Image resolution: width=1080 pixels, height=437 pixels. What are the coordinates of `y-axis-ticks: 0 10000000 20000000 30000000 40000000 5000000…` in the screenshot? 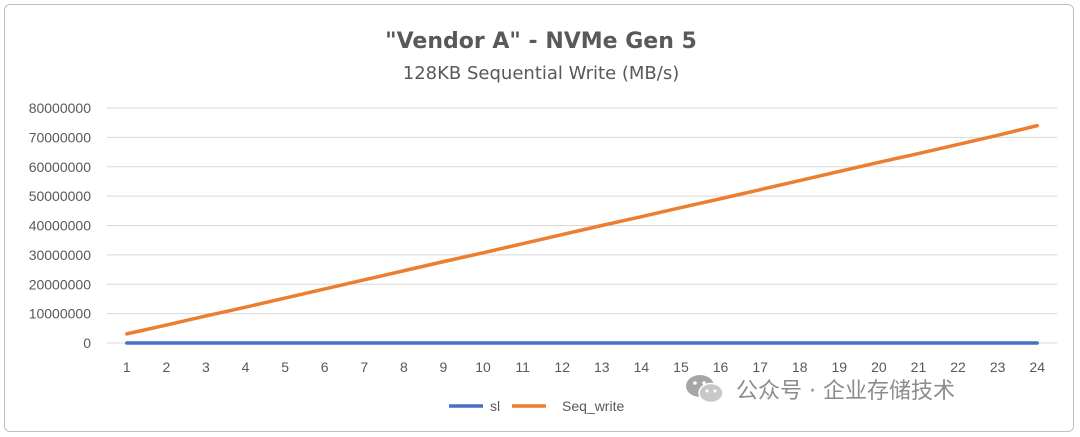 It's located at (60, 225).